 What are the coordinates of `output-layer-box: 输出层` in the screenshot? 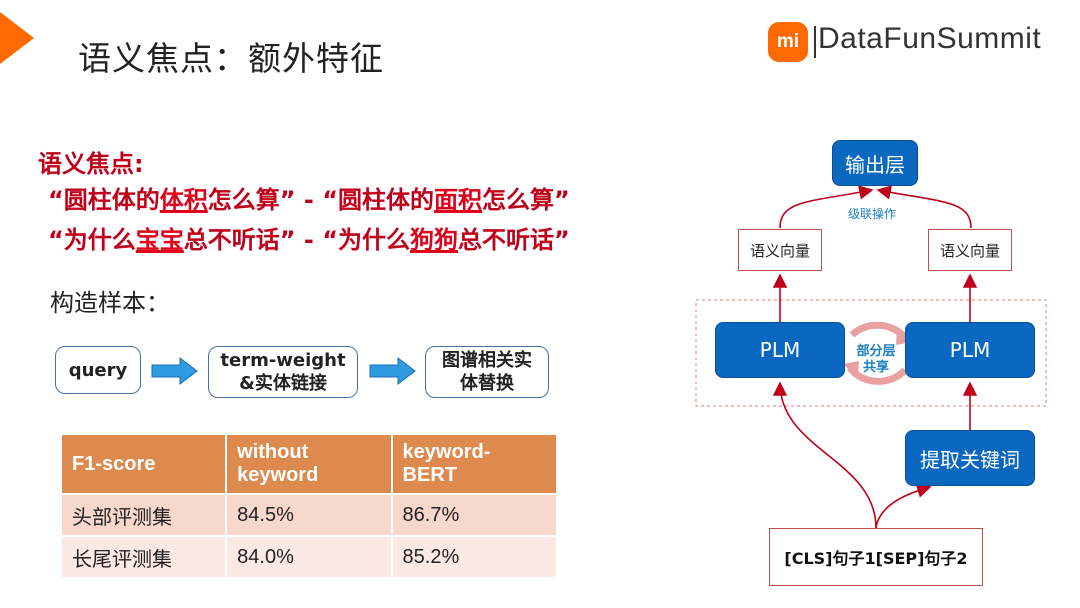 It's located at (875, 163).